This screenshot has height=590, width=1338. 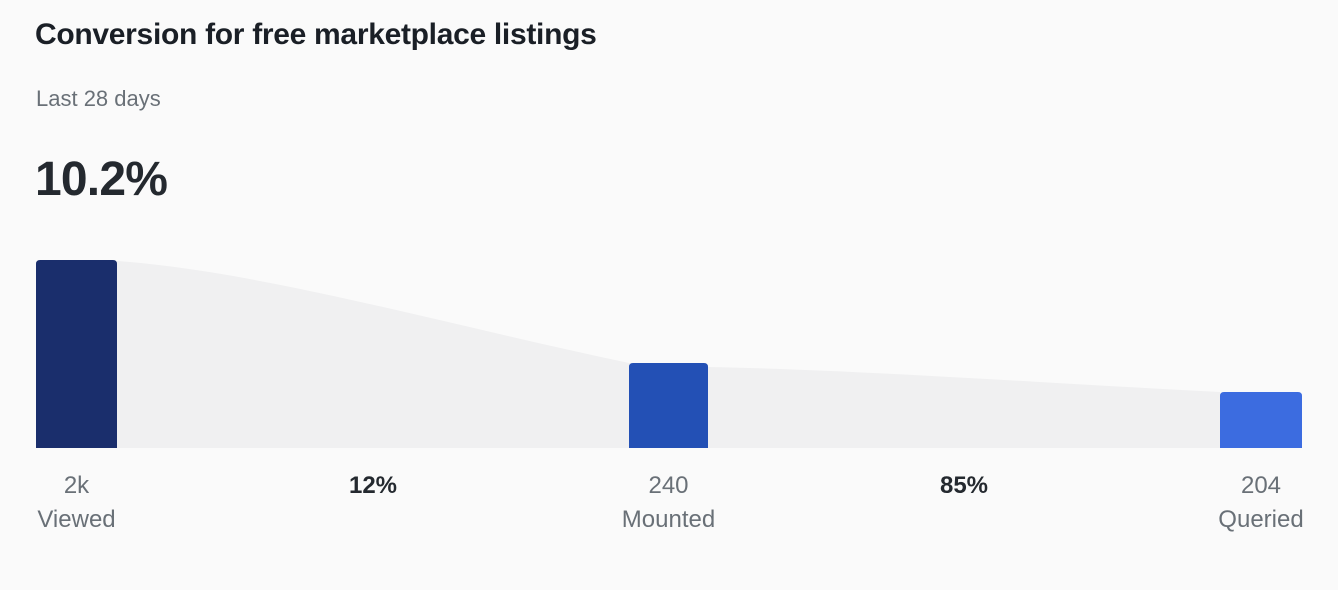 What do you see at coordinates (1261, 420) in the screenshot?
I see `funnel-bar-queried` at bounding box center [1261, 420].